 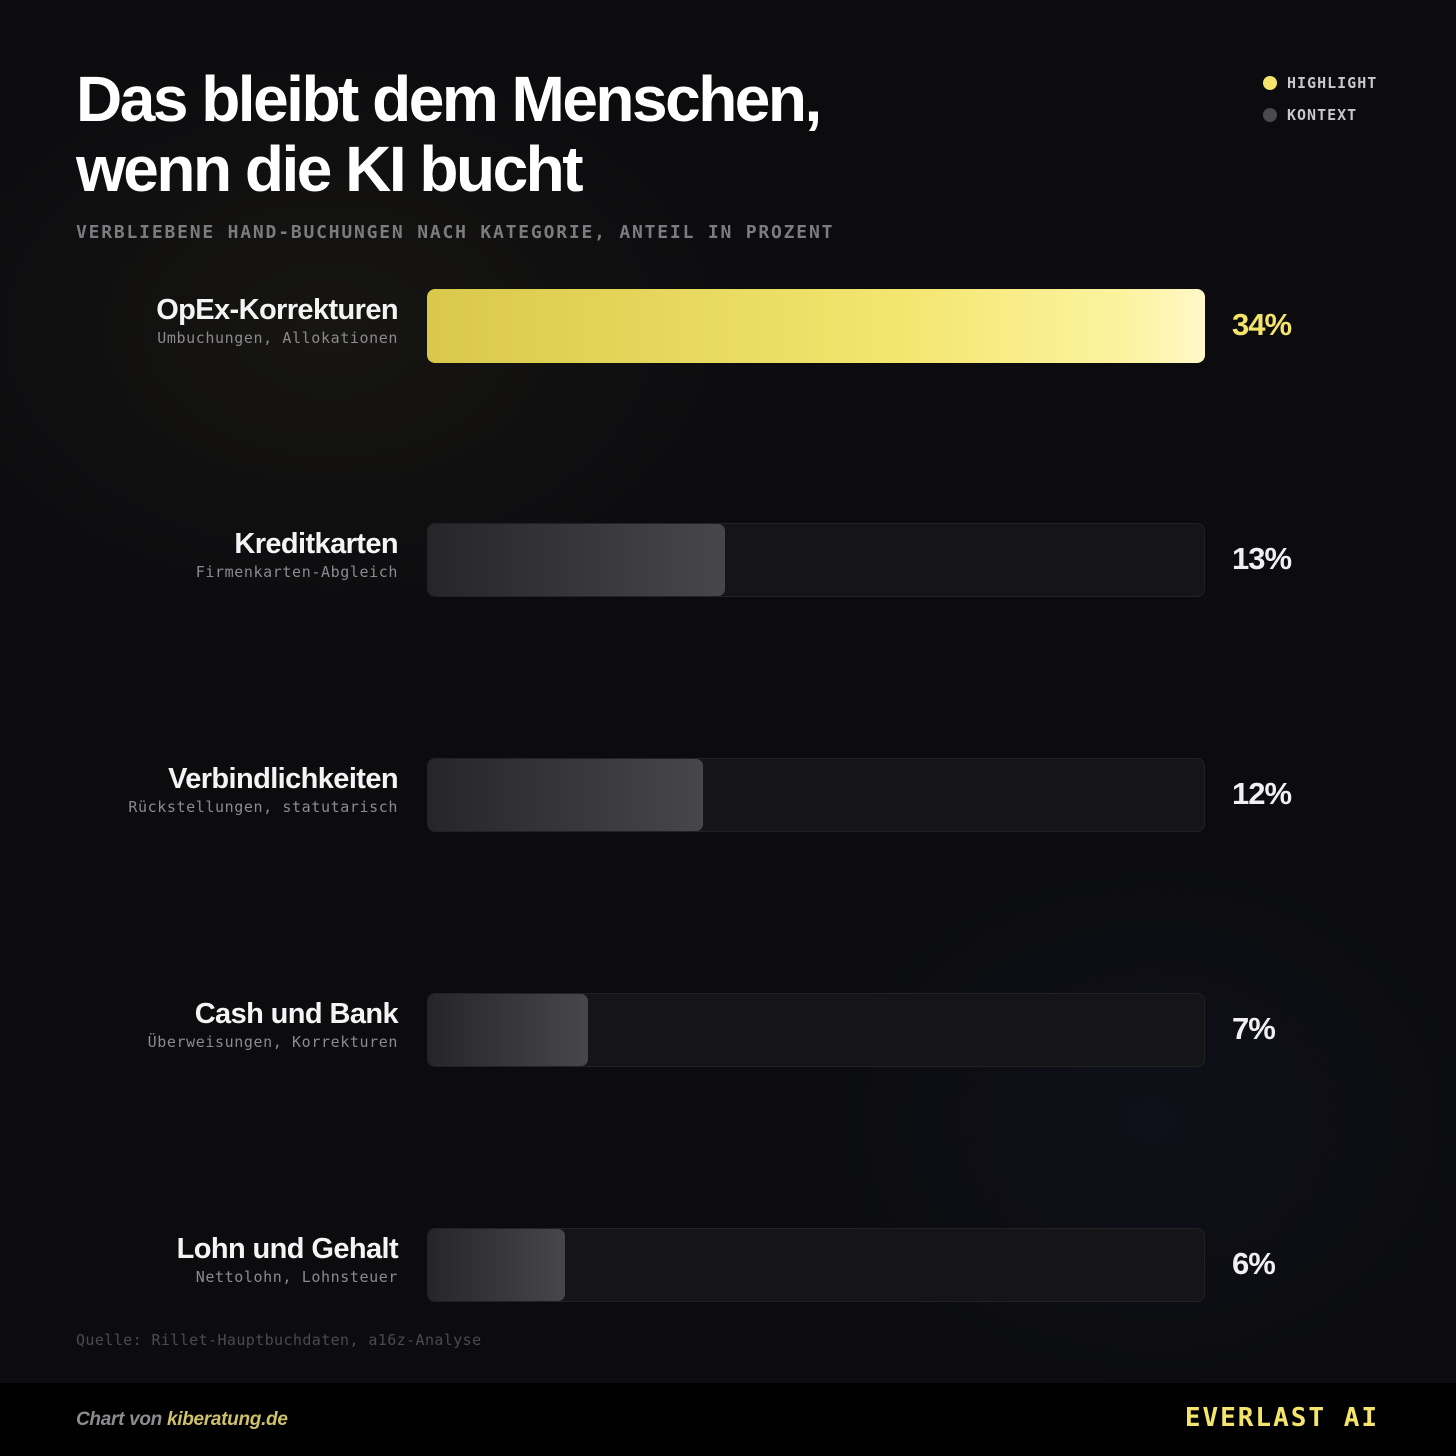 I want to click on bar-verbindlichkeiten, so click(x=565, y=795).